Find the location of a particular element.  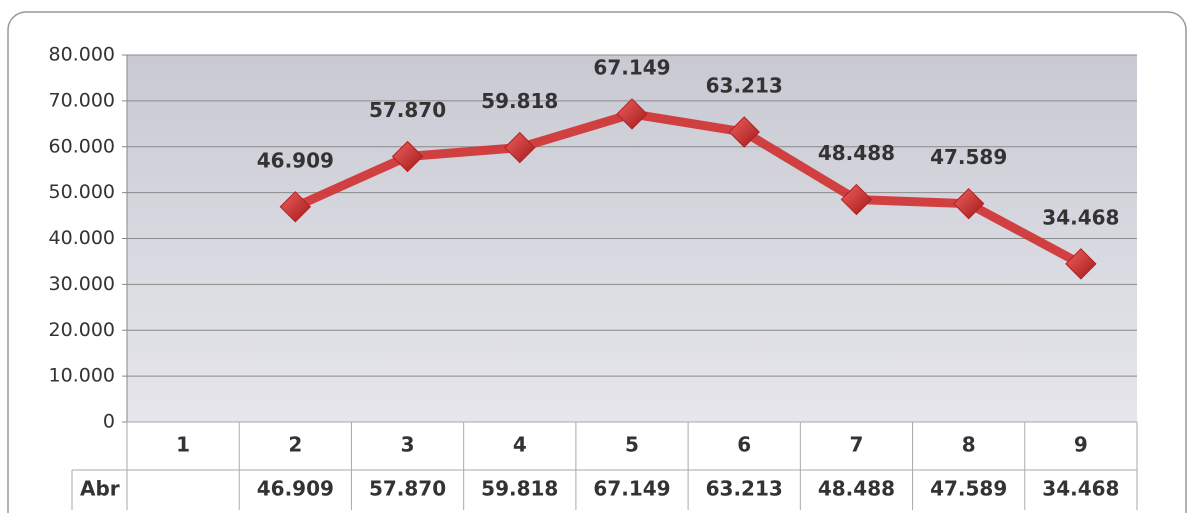

data-label: 48.488 is located at coordinates (856, 153).